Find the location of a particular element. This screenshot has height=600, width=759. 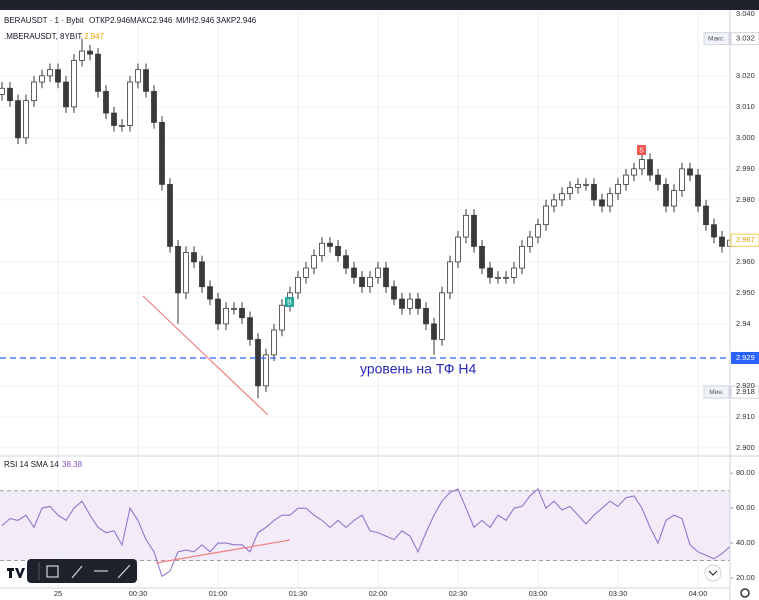

level-badge is located at coordinates (745, 357).